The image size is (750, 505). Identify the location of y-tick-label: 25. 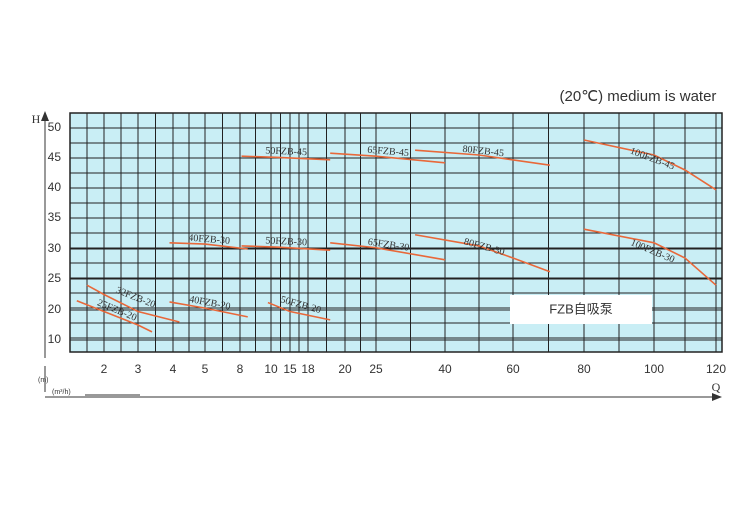
(55, 278).